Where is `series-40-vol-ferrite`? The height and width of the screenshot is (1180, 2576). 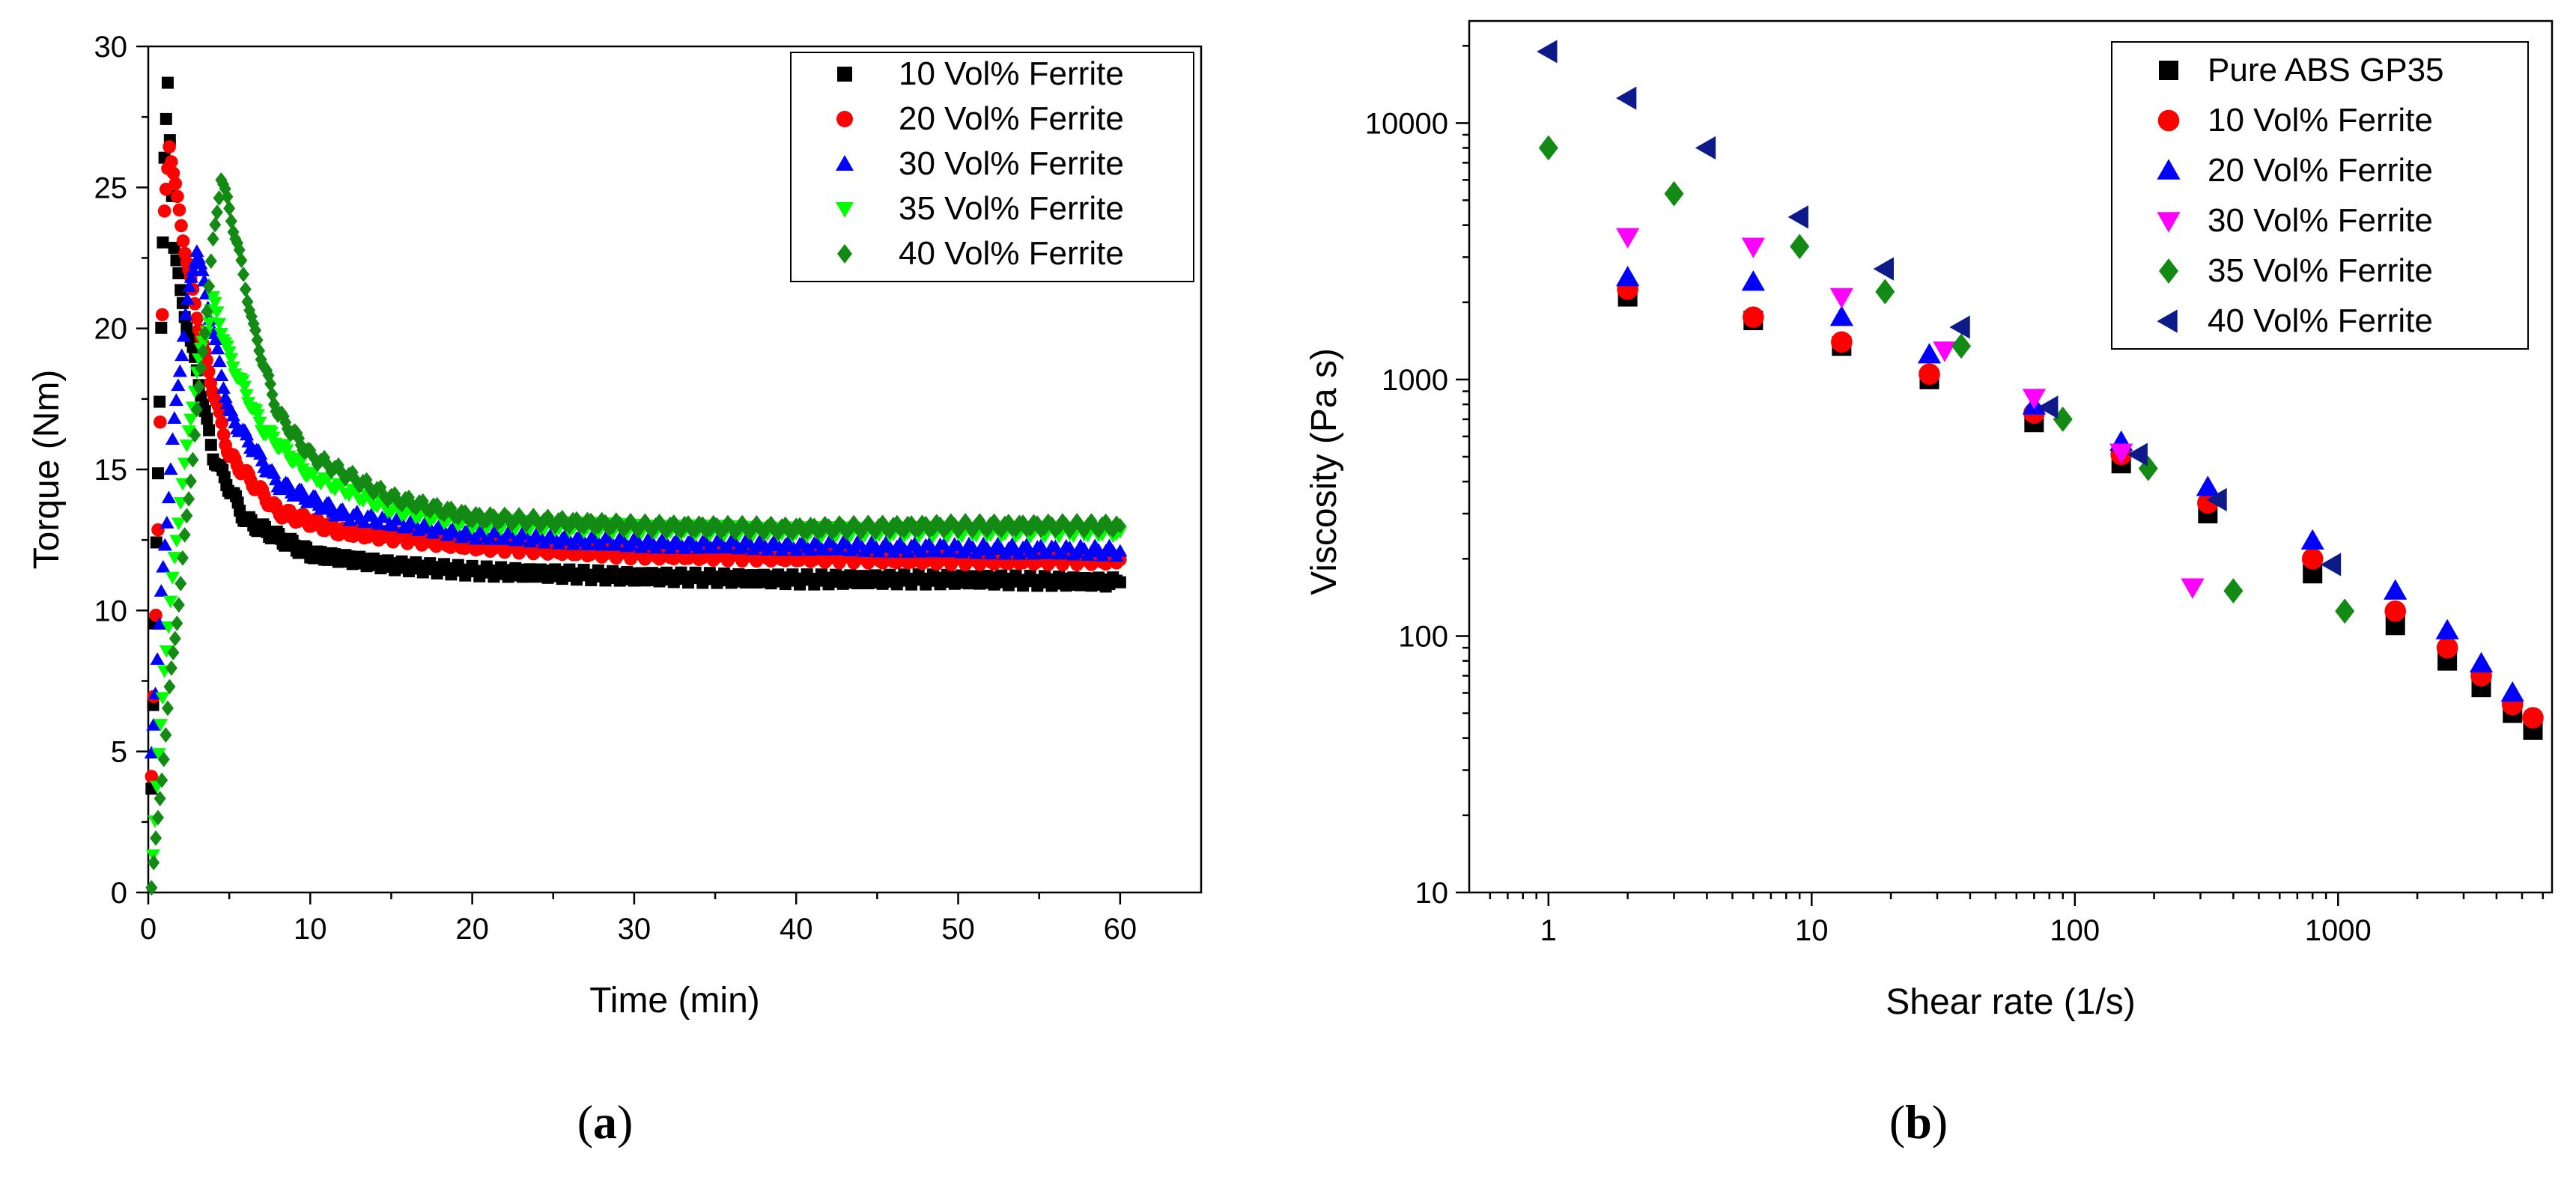
series-40-vol-ferrite is located at coordinates (1939, 308).